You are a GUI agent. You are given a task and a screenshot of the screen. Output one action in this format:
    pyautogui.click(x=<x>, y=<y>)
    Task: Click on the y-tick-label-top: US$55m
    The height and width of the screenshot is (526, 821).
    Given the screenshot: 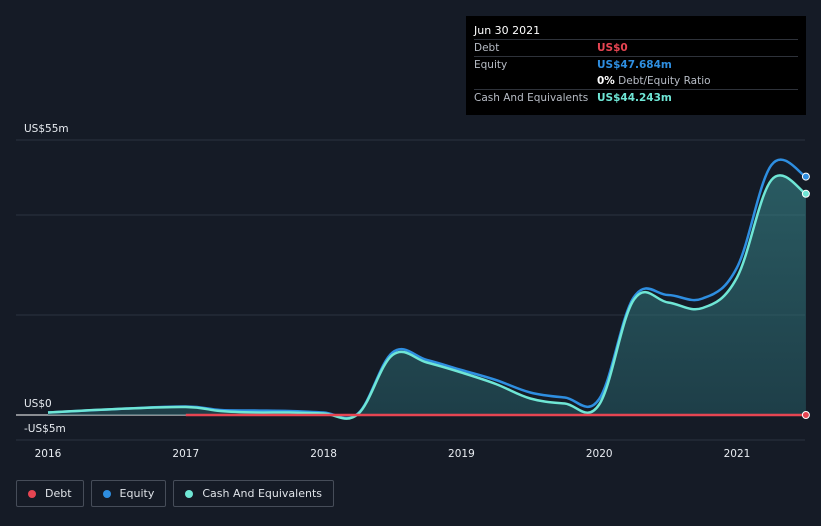 What is the action you would take?
    pyautogui.click(x=46, y=129)
    